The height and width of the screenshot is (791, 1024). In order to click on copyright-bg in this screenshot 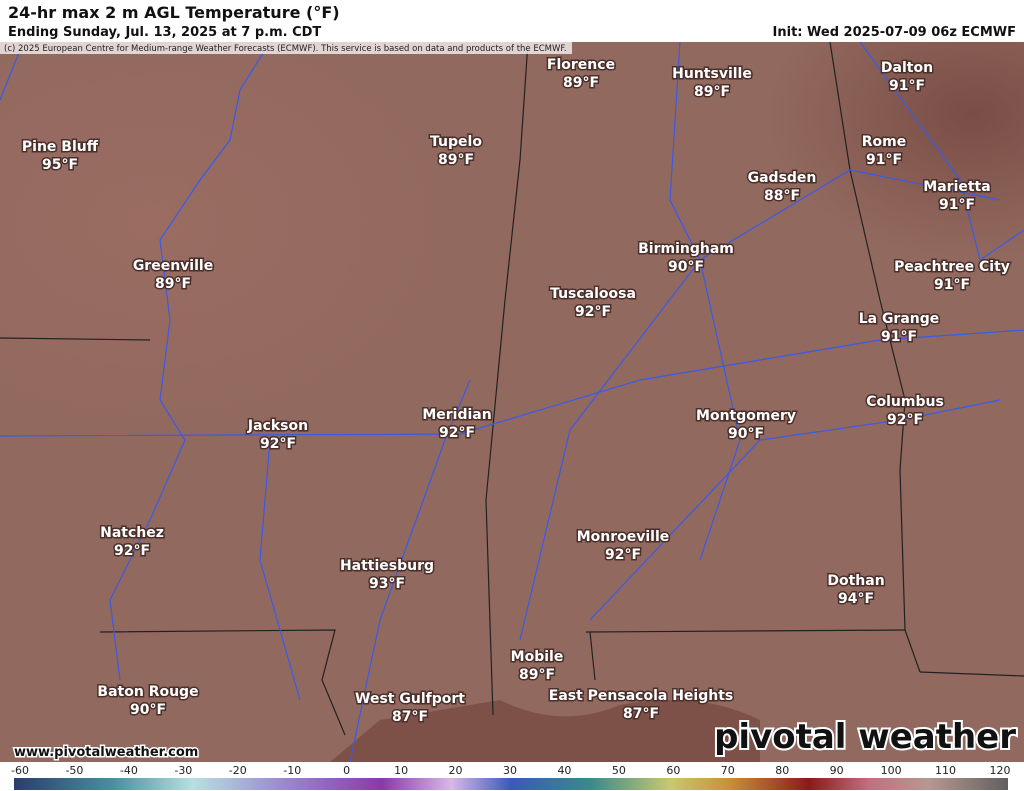, I will do `click(286, 48)`.